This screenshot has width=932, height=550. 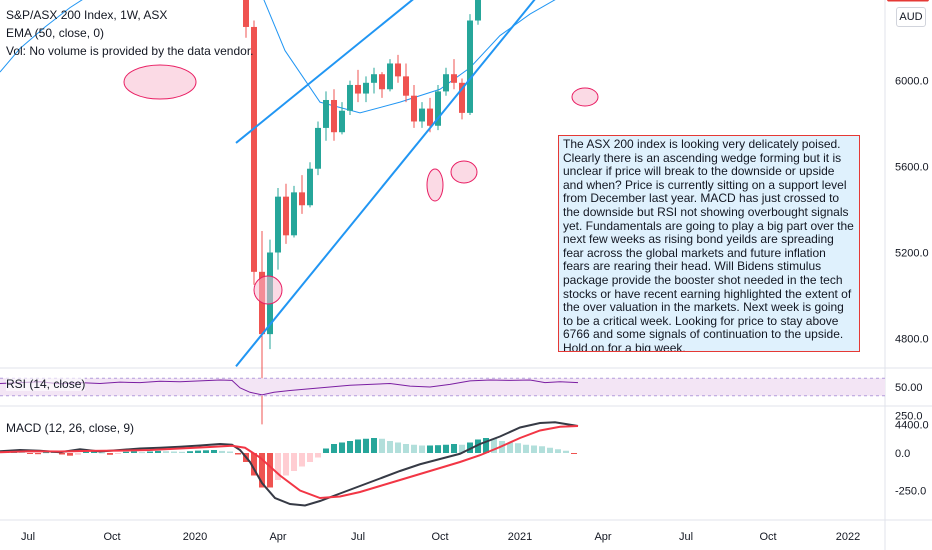 What do you see at coordinates (911, 17) in the screenshot?
I see `currency-badge: AUD` at bounding box center [911, 17].